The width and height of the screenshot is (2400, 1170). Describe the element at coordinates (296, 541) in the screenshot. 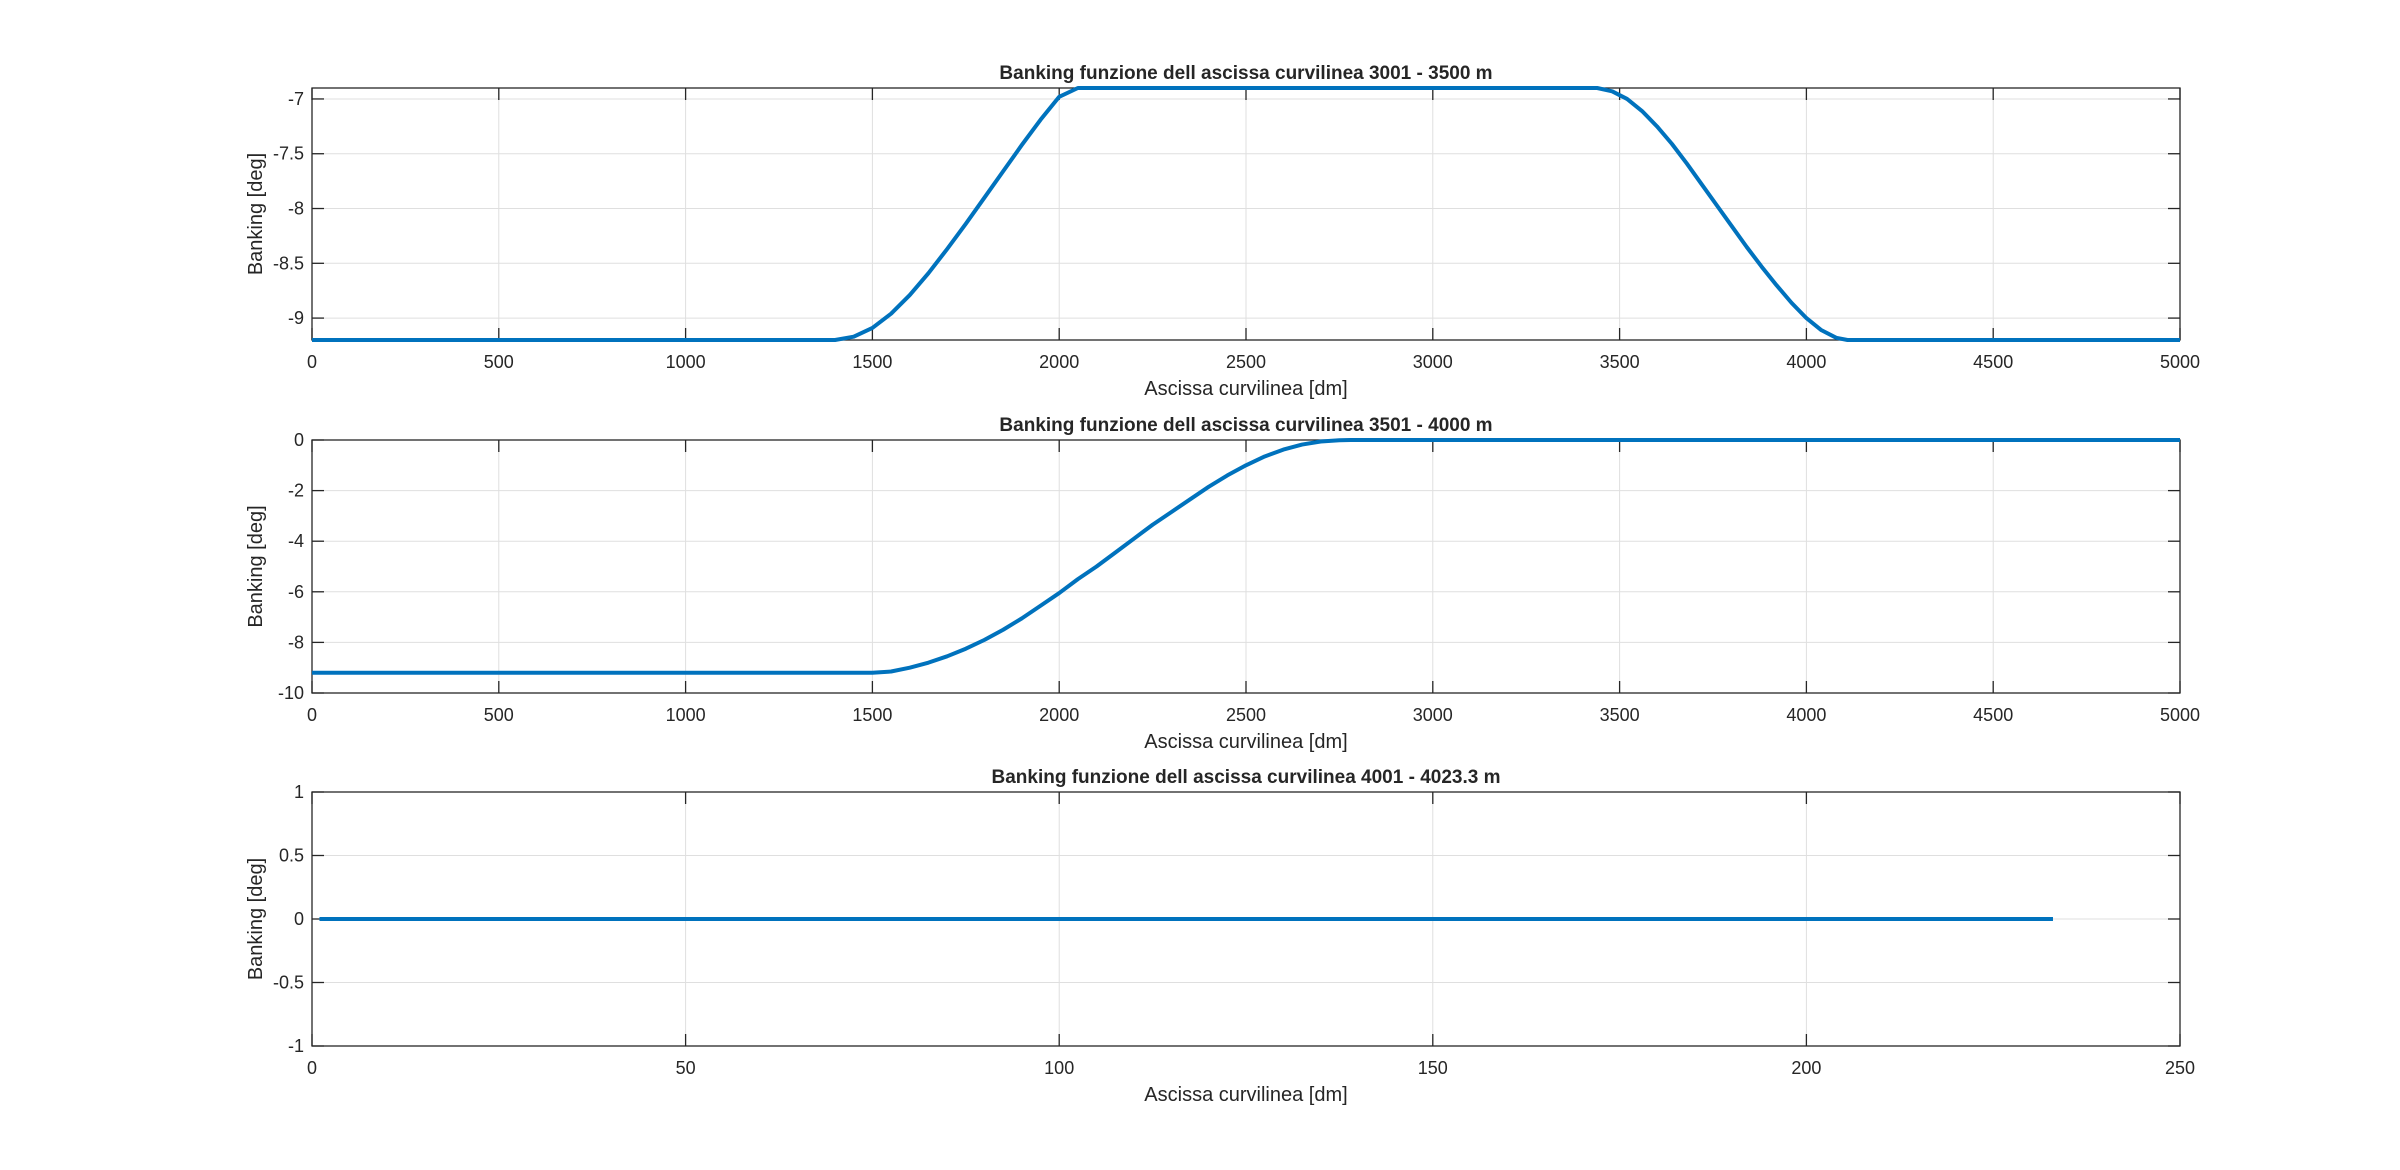

I see `y-tick-label: -4` at that location.